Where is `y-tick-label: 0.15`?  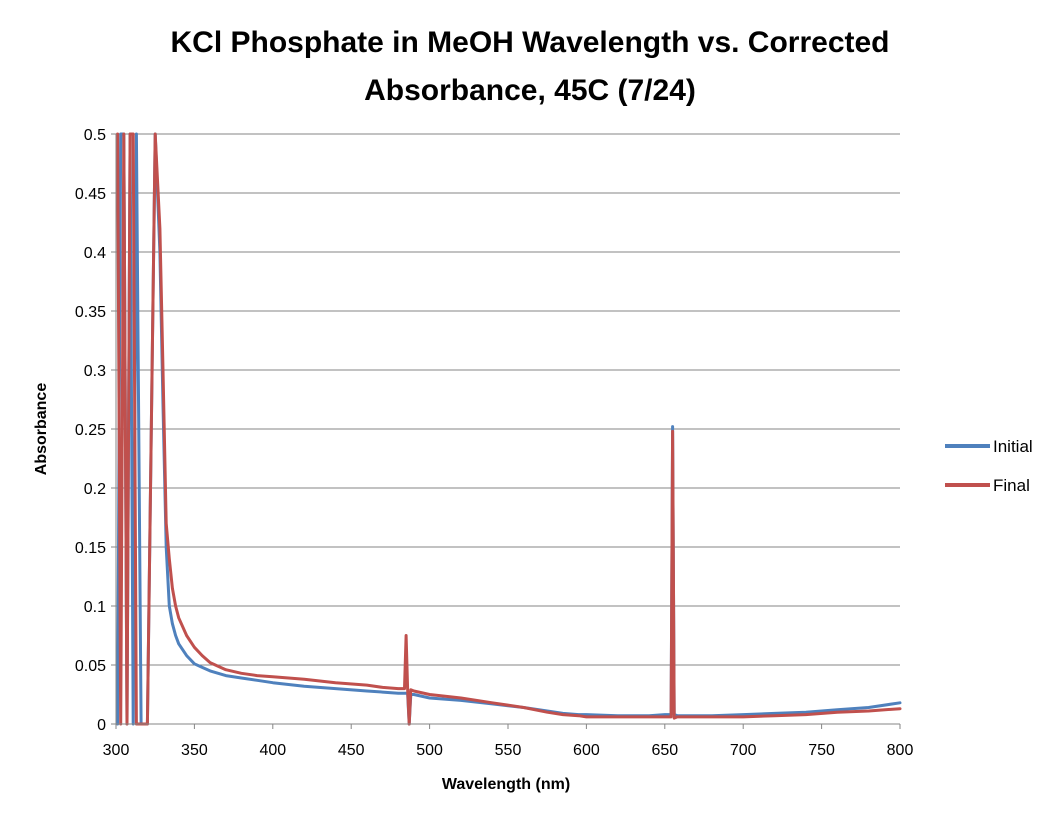
y-tick-label: 0.15 is located at coordinates (90, 548).